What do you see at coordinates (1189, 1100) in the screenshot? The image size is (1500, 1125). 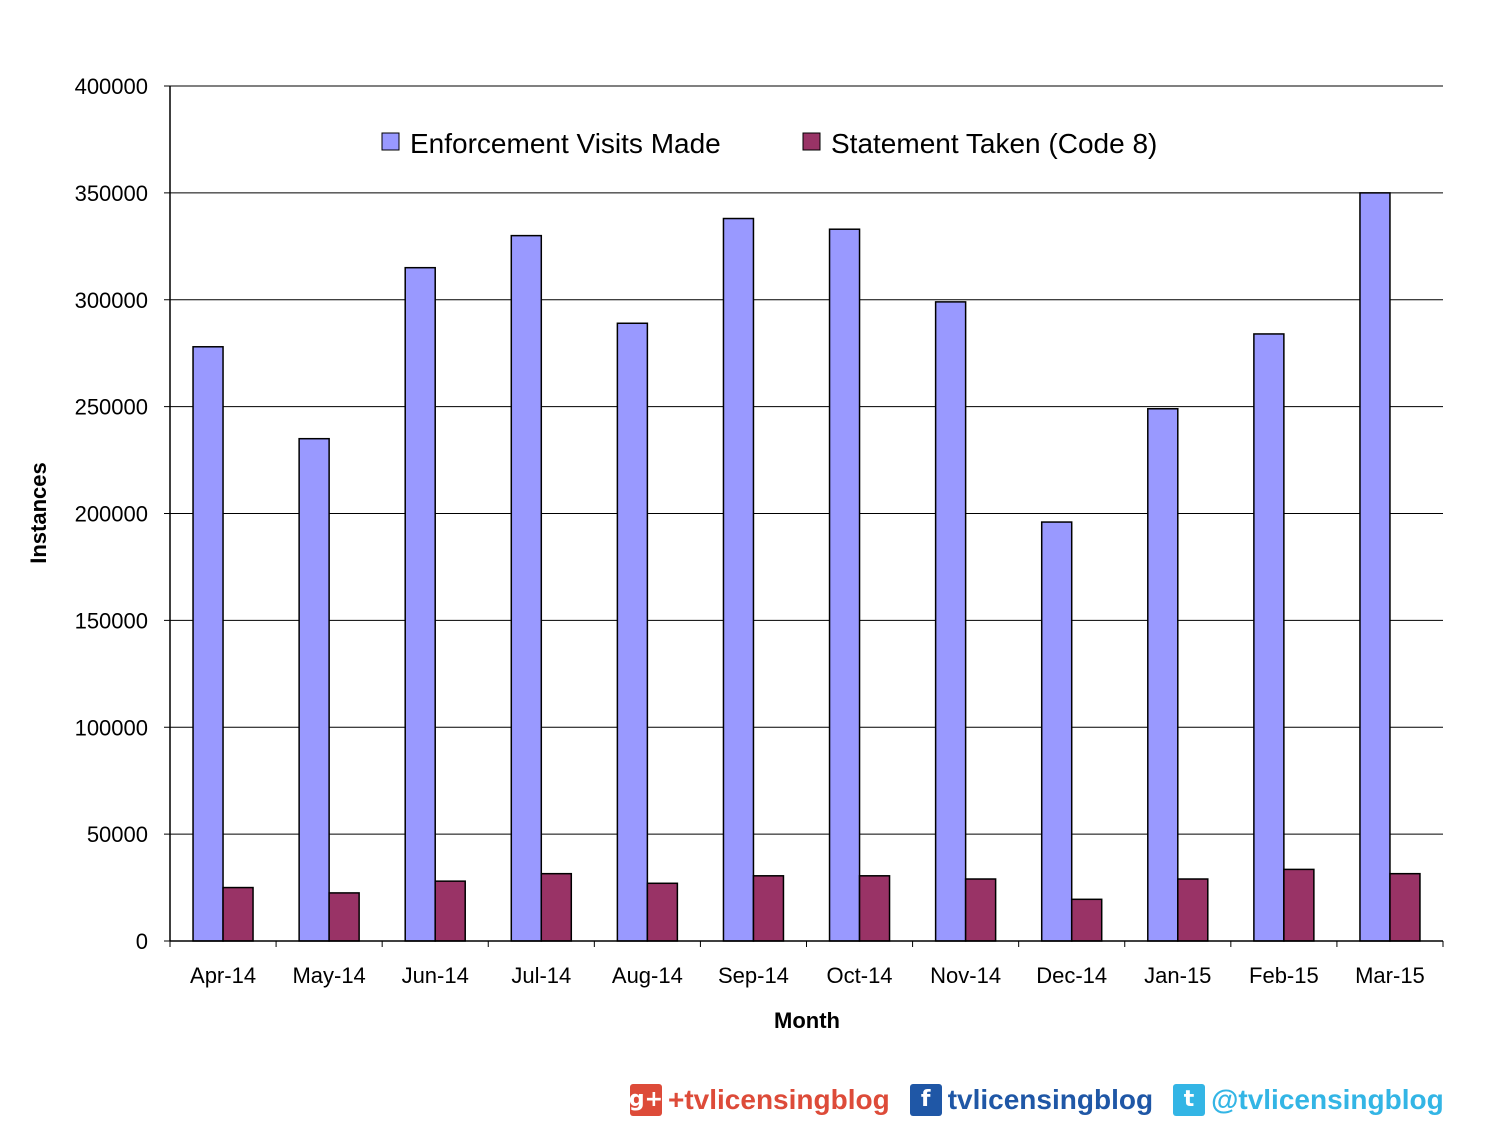 I see `twitter-icon: t` at bounding box center [1189, 1100].